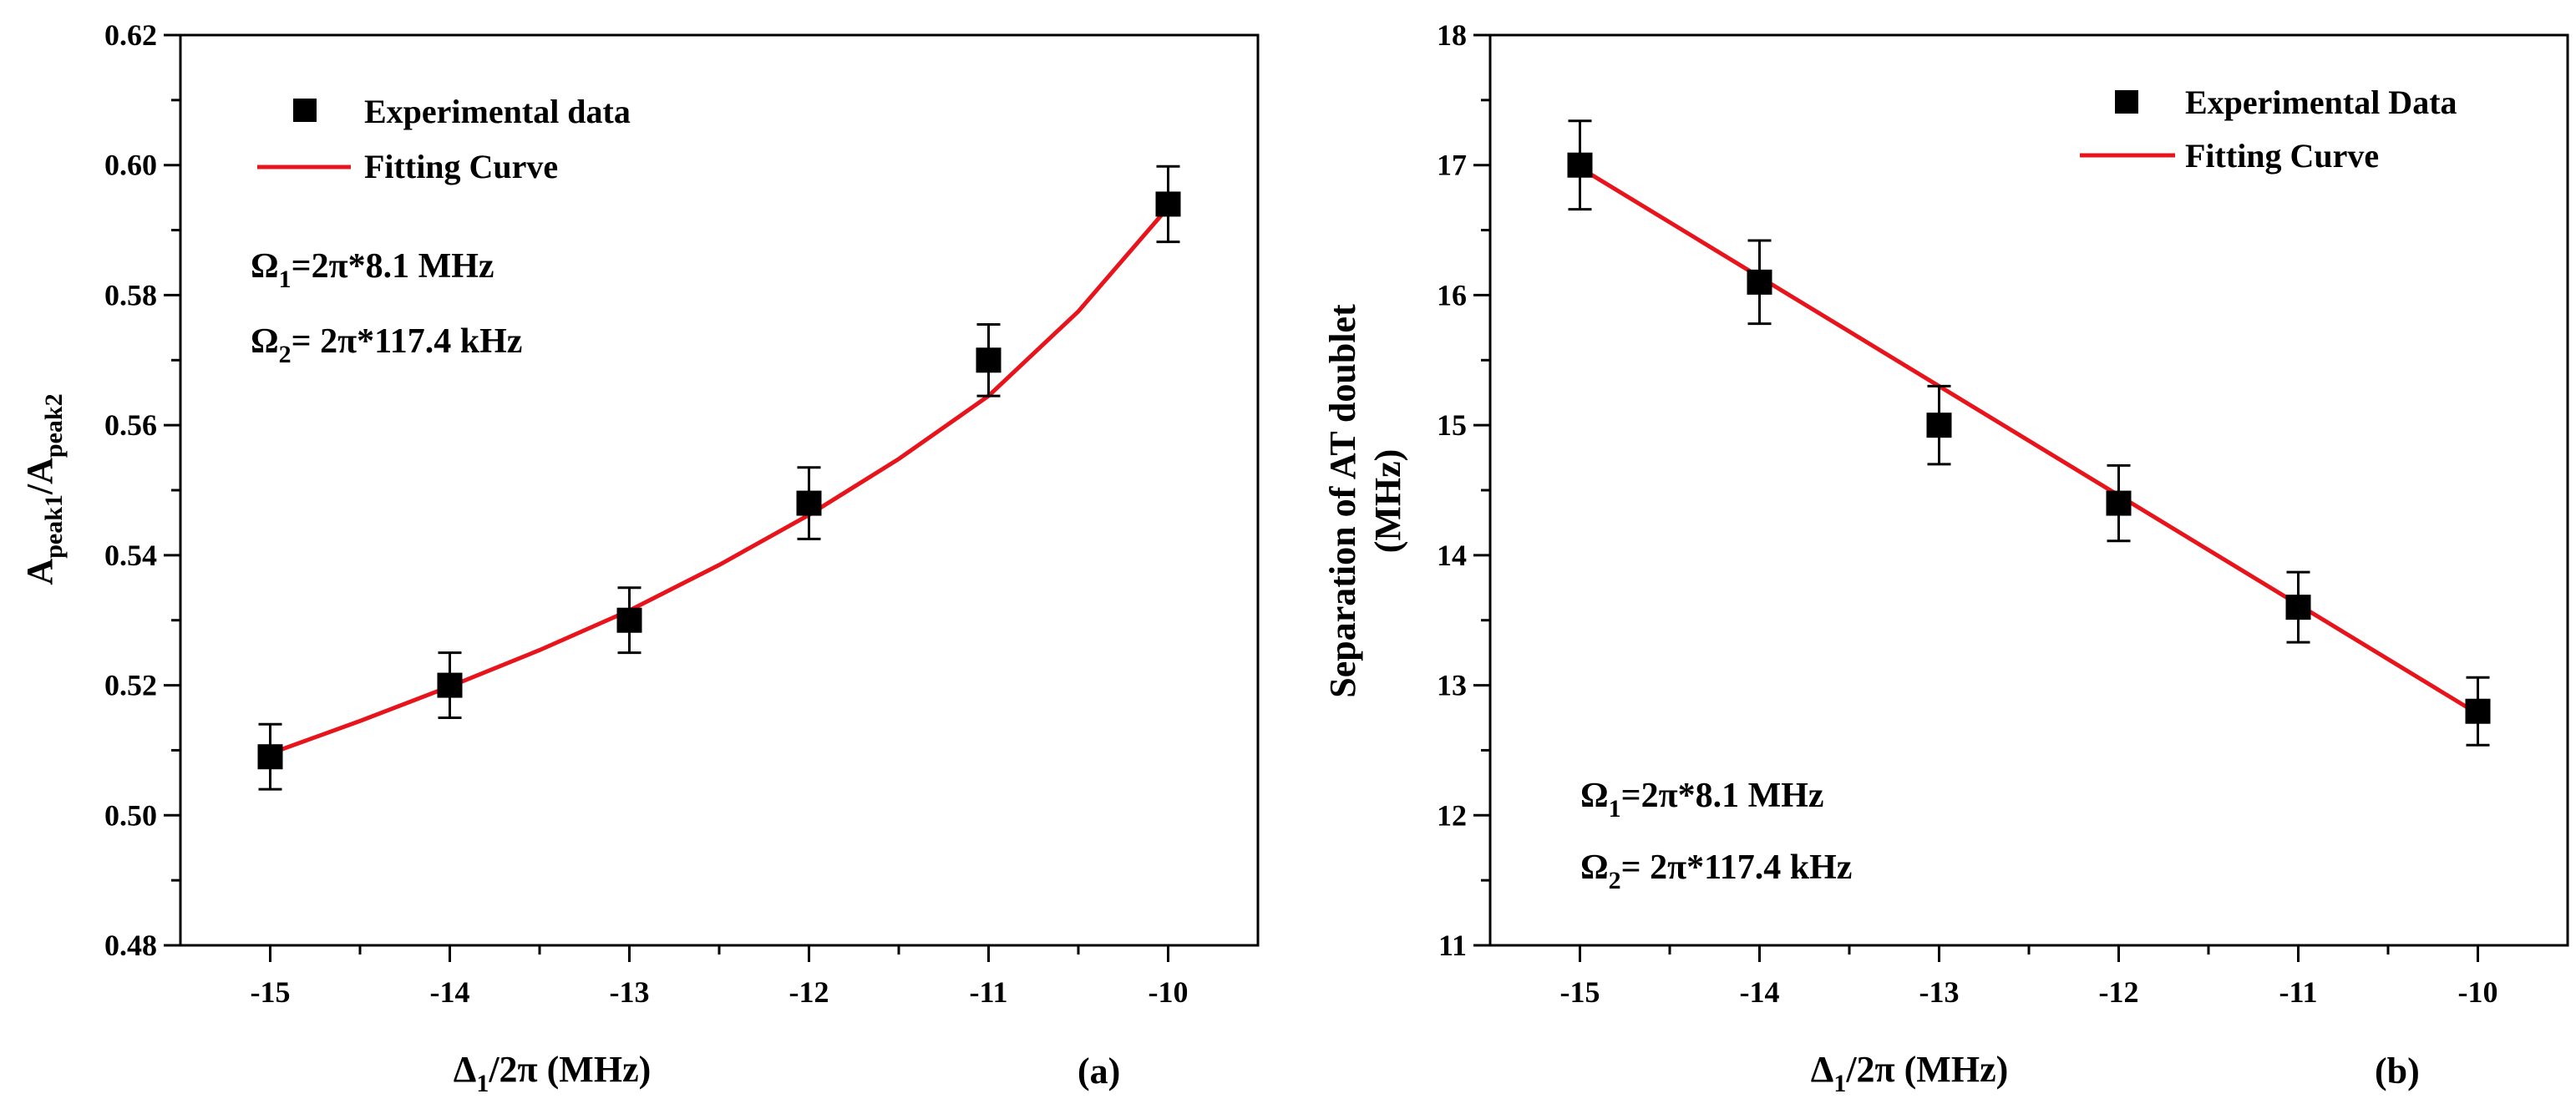  Describe the element at coordinates (130, 685) in the screenshot. I see `y-tick-label-a: 0.52` at that location.